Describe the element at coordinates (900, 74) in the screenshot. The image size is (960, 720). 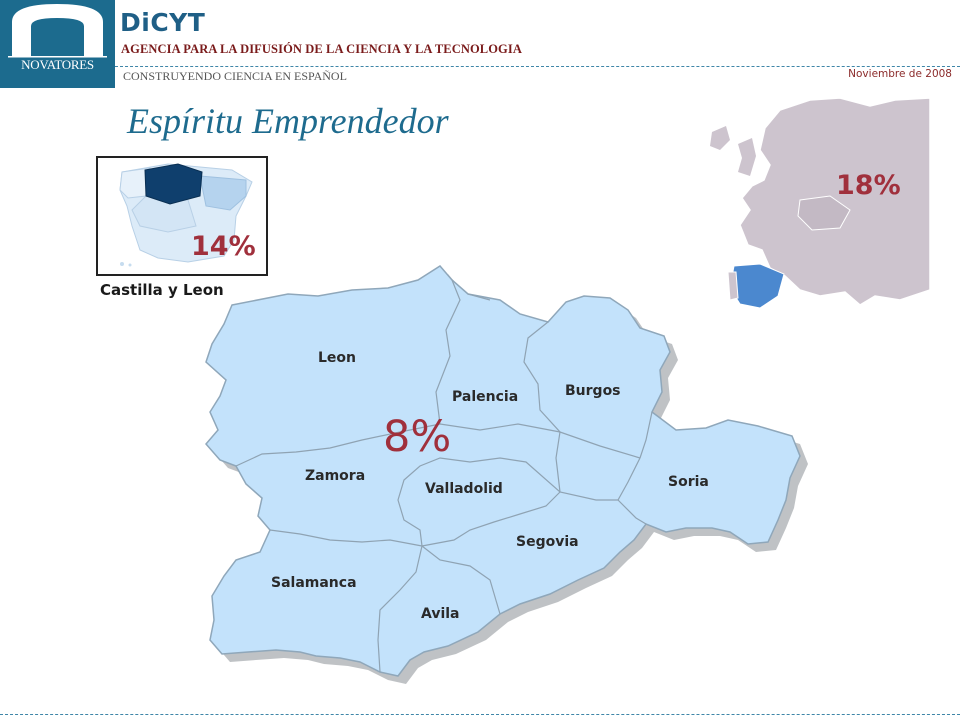
I see `date-label: Noviembre de 2008` at that location.